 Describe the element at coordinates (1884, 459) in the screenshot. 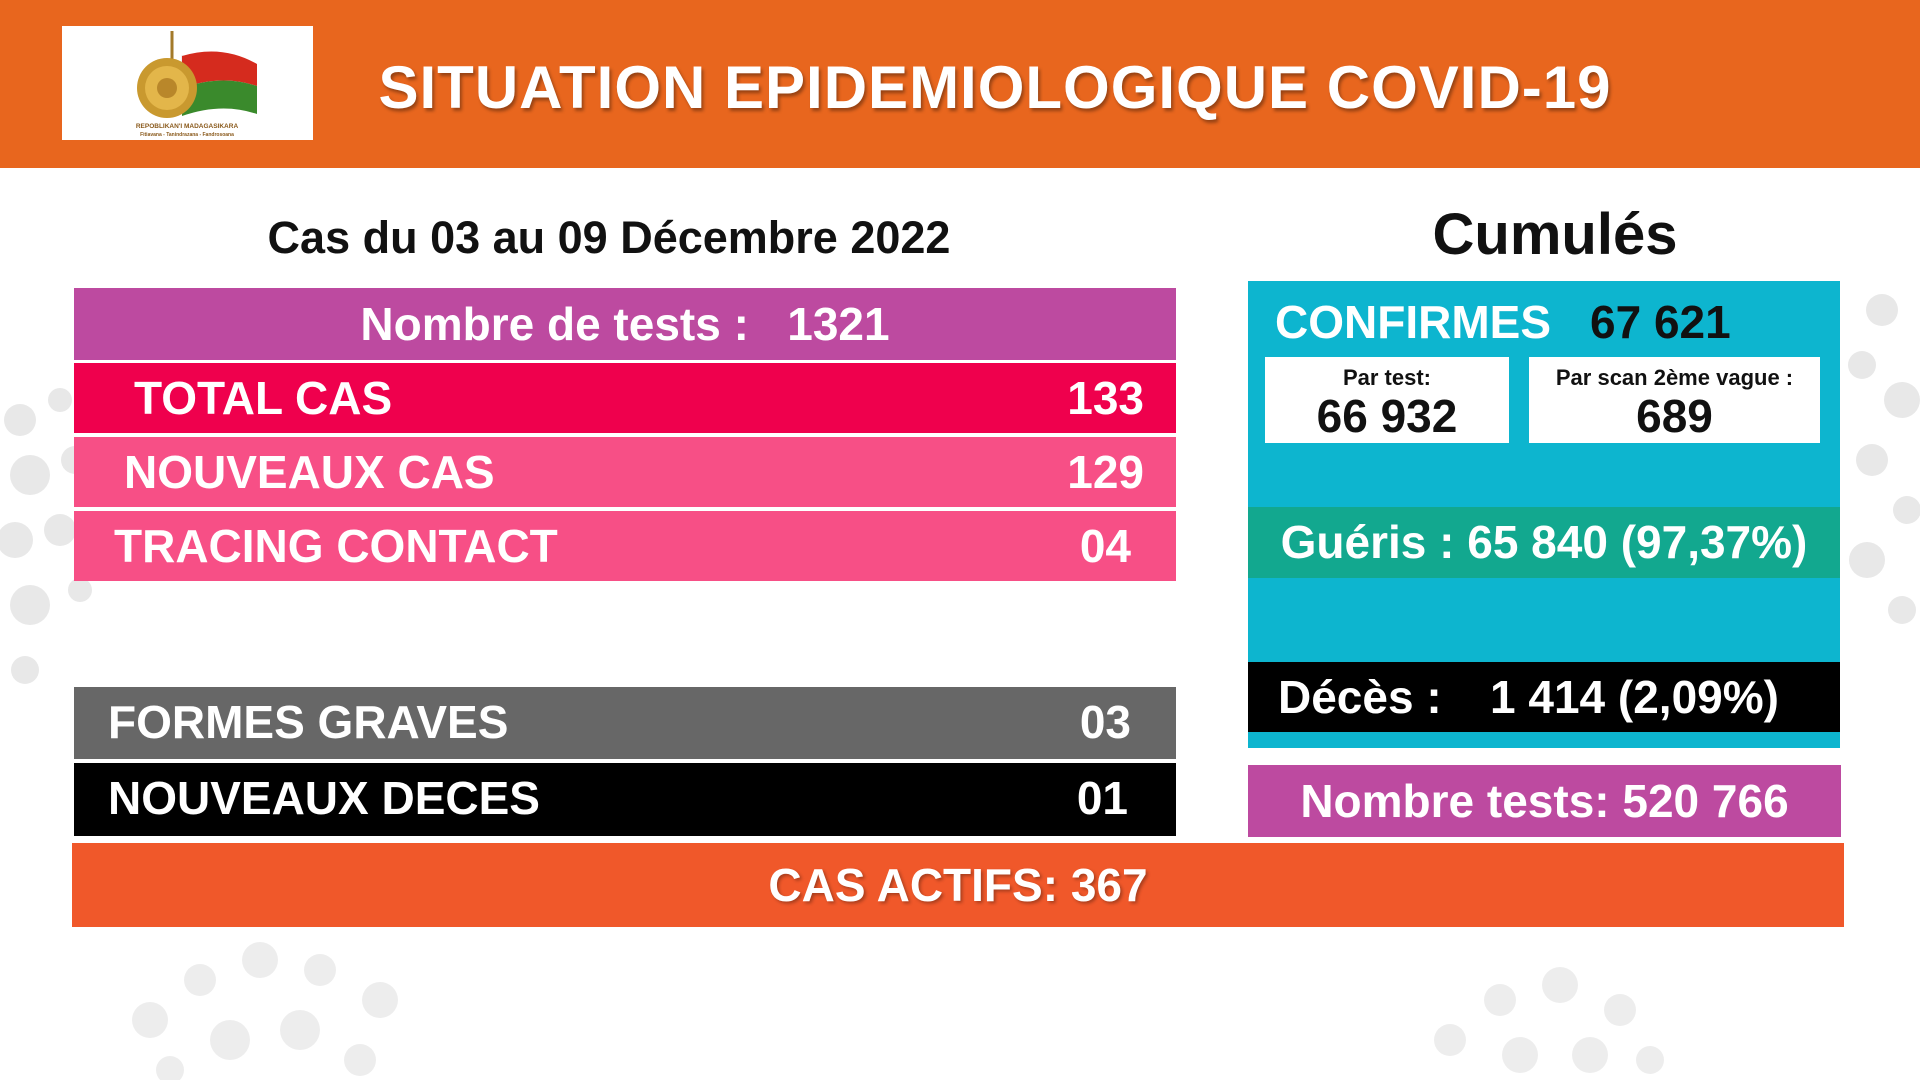

I see `virus-decoration-right` at that location.